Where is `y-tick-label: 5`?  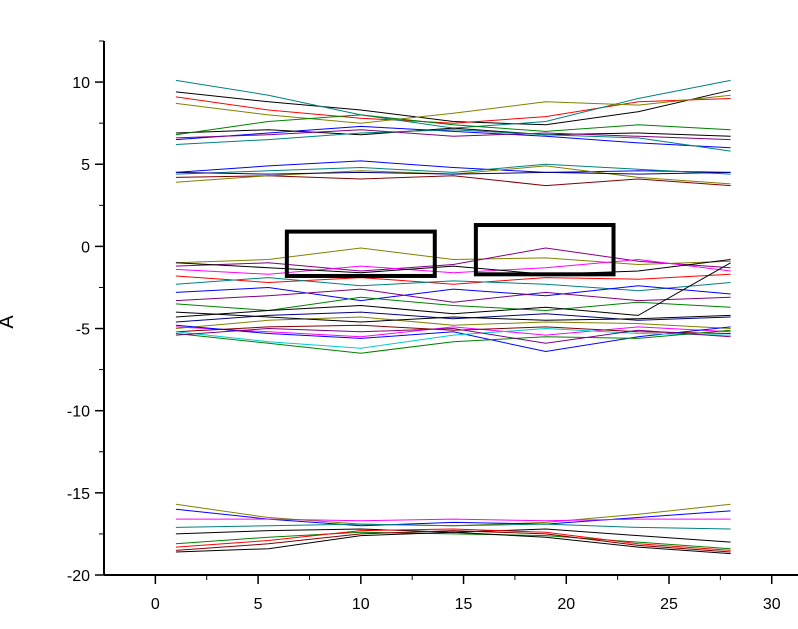
y-tick-label: 5 is located at coordinates (85, 165).